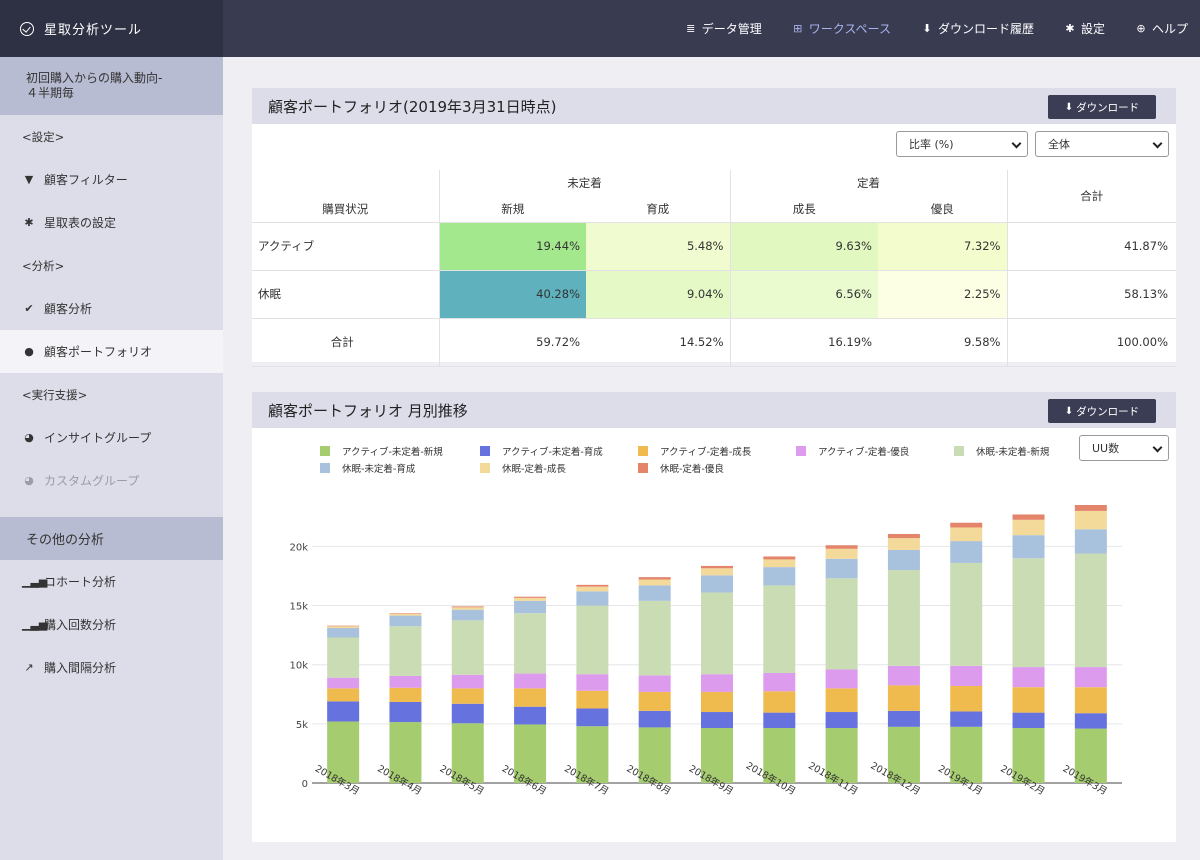  I want to click on nav-workspace: ⊞ ワークスペース, so click(841, 28).